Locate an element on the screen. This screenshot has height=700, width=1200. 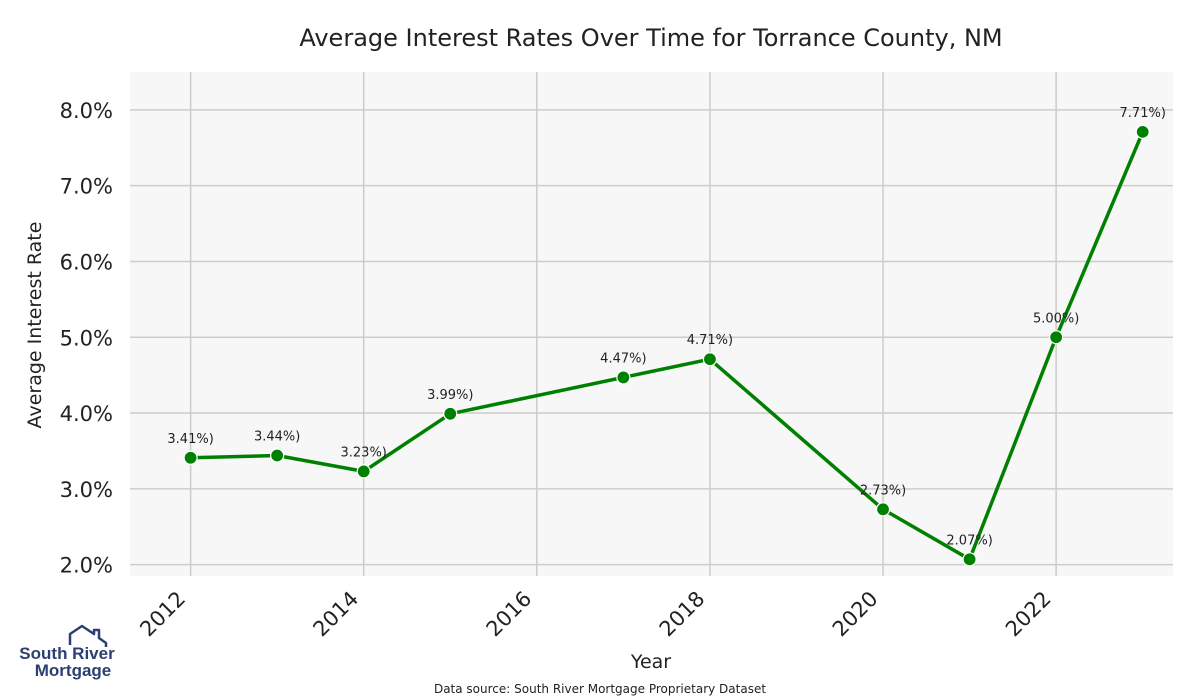
data-point-2023 is located at coordinates (1142, 131).